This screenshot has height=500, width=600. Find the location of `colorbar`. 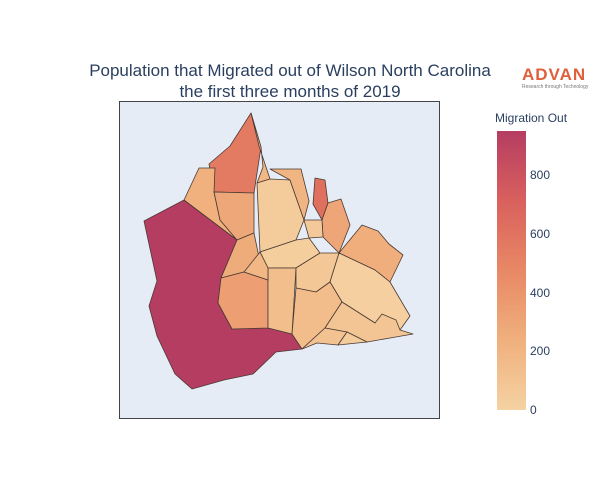

colorbar is located at coordinates (511, 270).